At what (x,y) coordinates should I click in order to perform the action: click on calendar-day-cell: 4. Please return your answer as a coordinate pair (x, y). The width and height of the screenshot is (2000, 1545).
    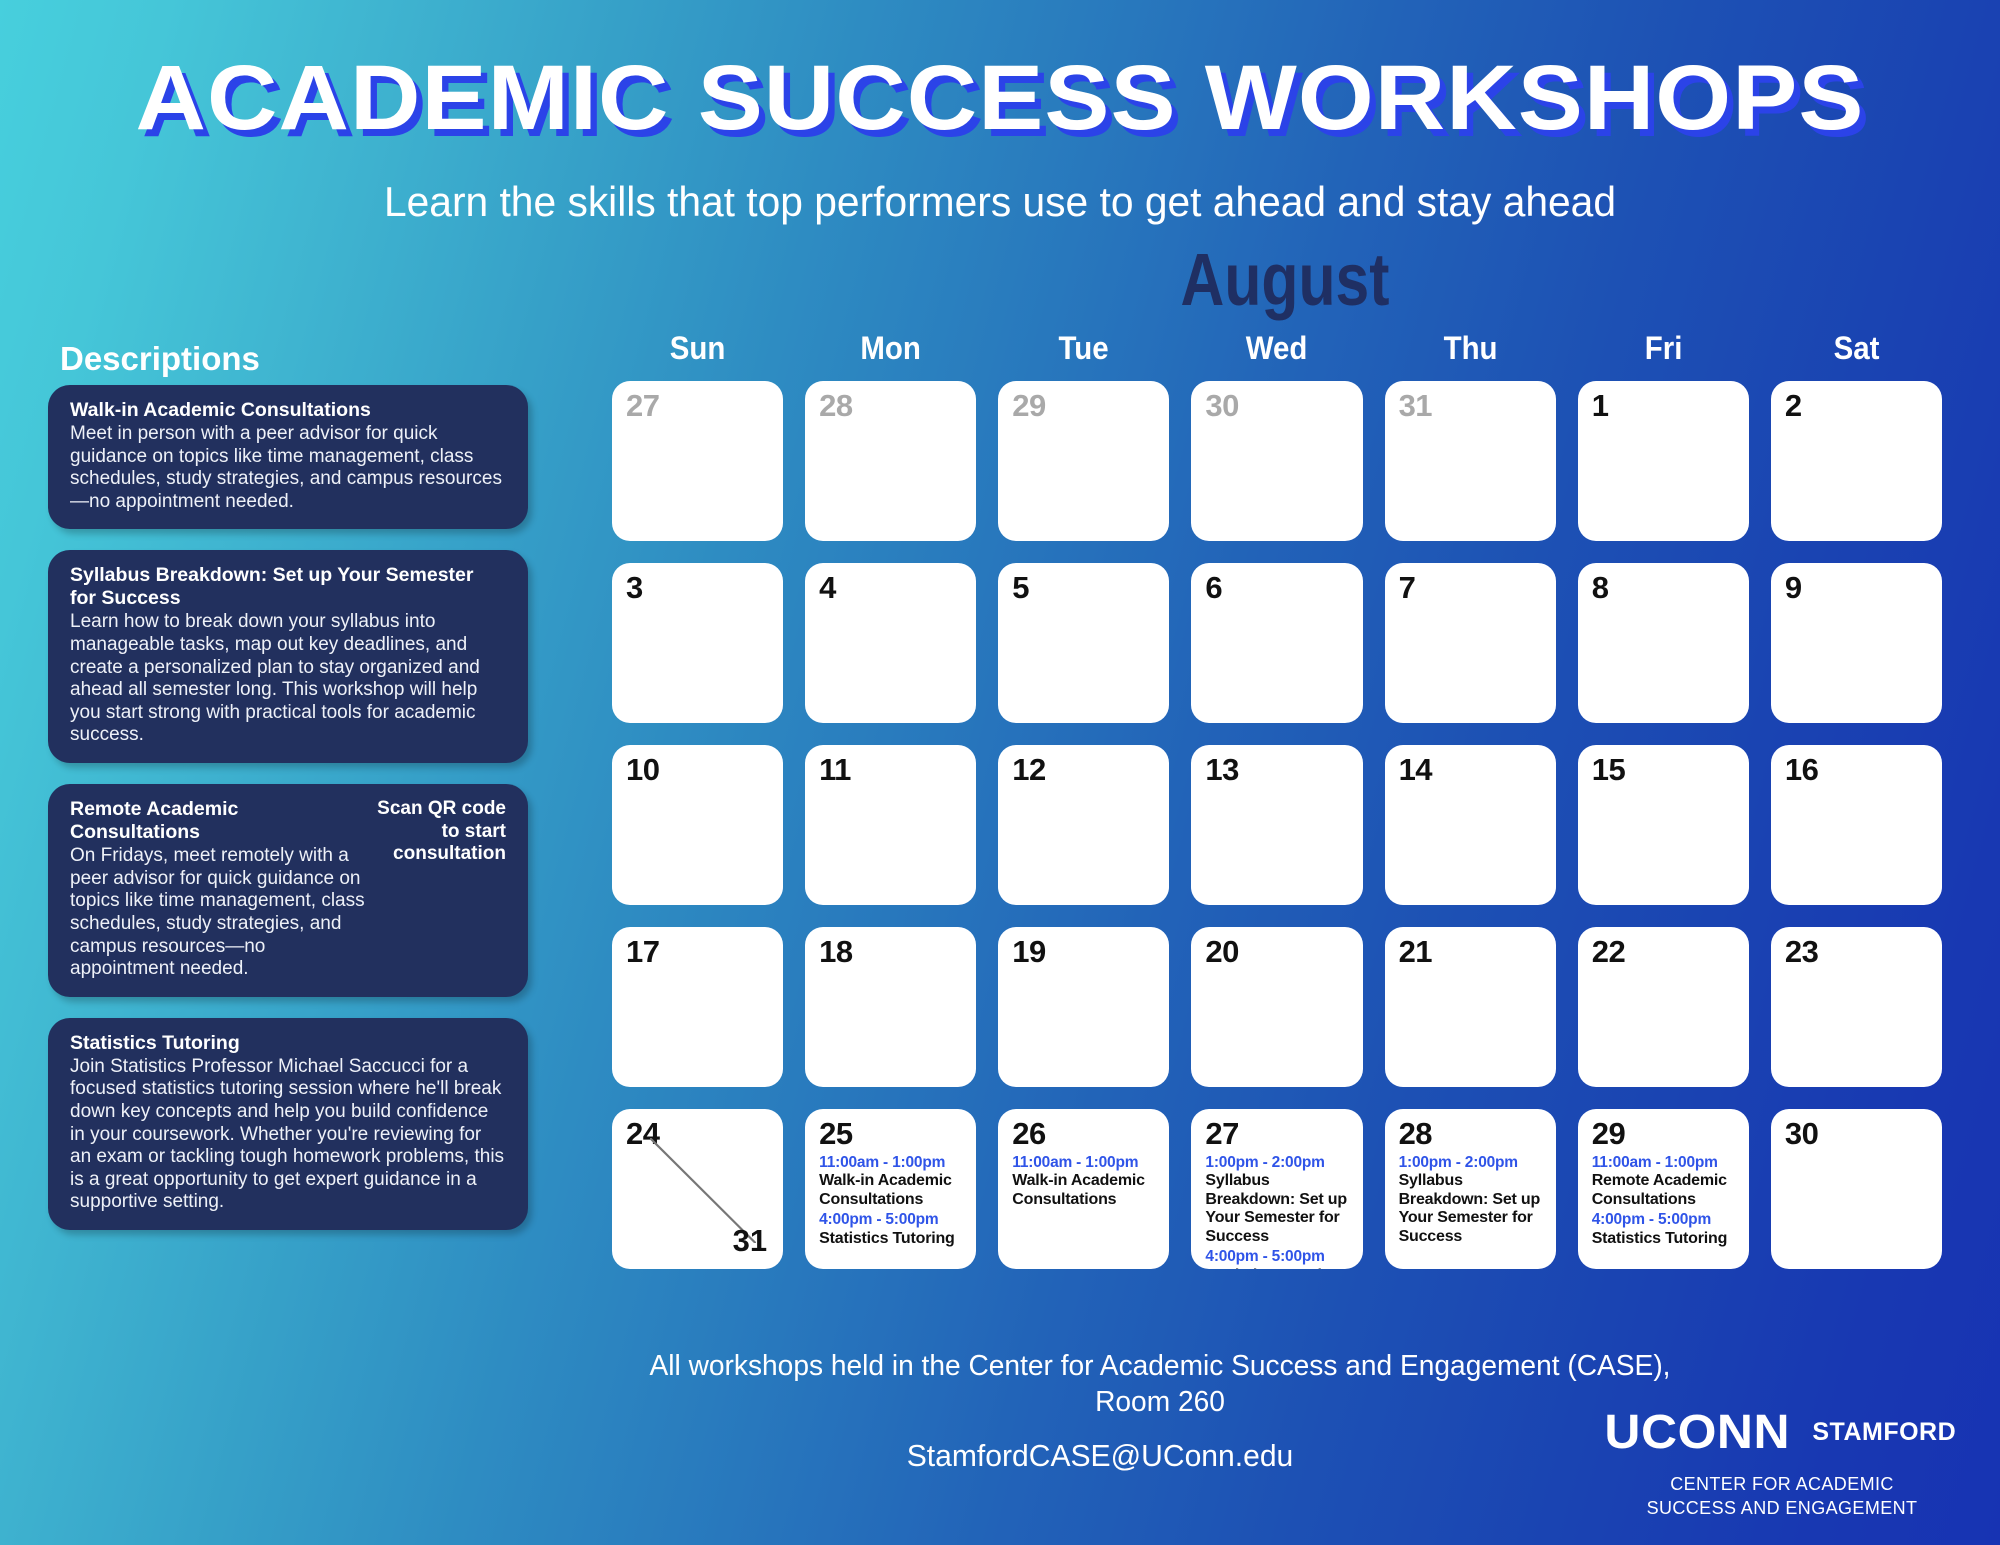
    Looking at the image, I should click on (891, 643).